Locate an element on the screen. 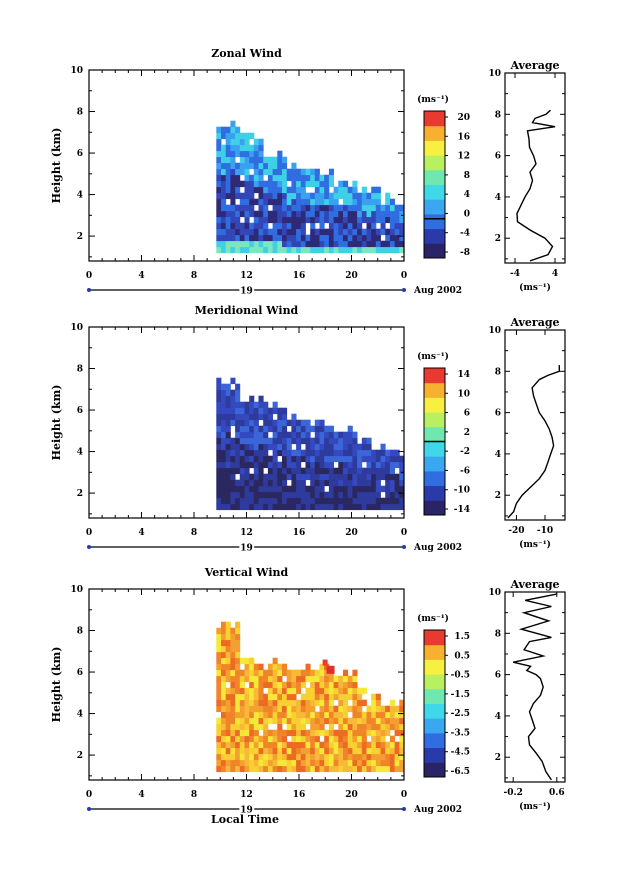 This screenshot has width=624, height=873. y-tick-label: 10 is located at coordinates (76, 328).